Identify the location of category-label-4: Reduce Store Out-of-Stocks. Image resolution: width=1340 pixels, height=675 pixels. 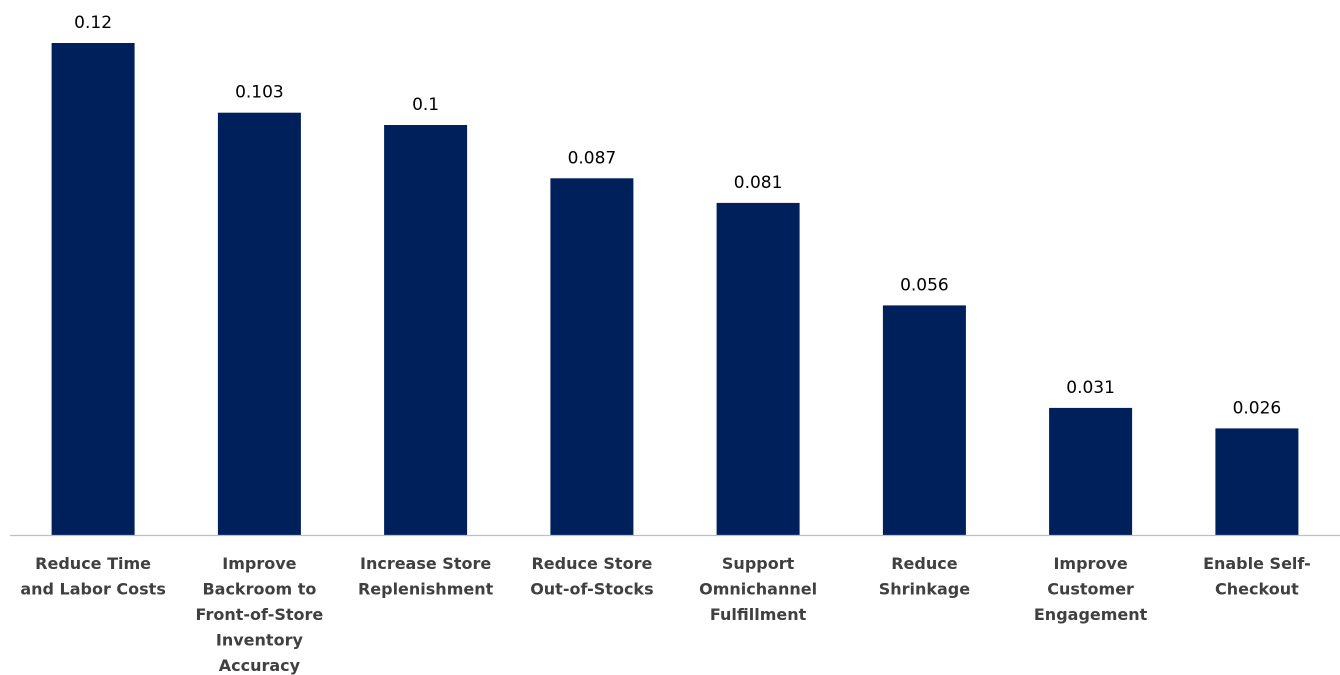
(591, 576).